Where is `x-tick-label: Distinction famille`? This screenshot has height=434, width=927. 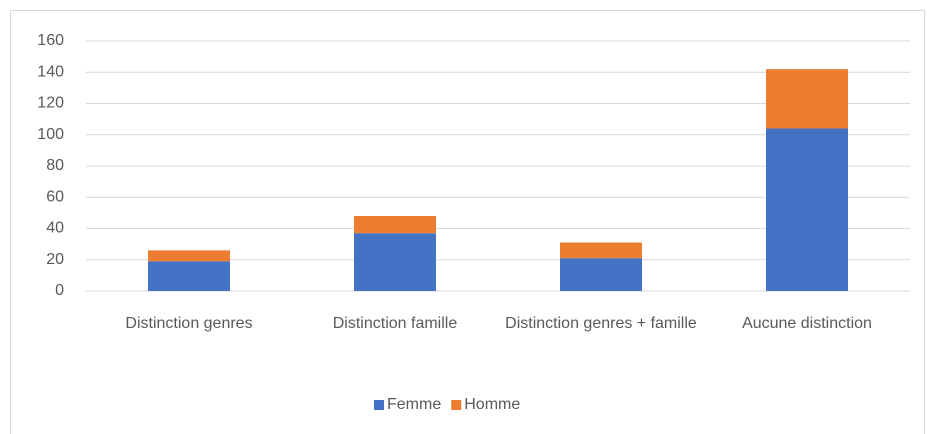
x-tick-label: Distinction famille is located at coordinates (395, 323).